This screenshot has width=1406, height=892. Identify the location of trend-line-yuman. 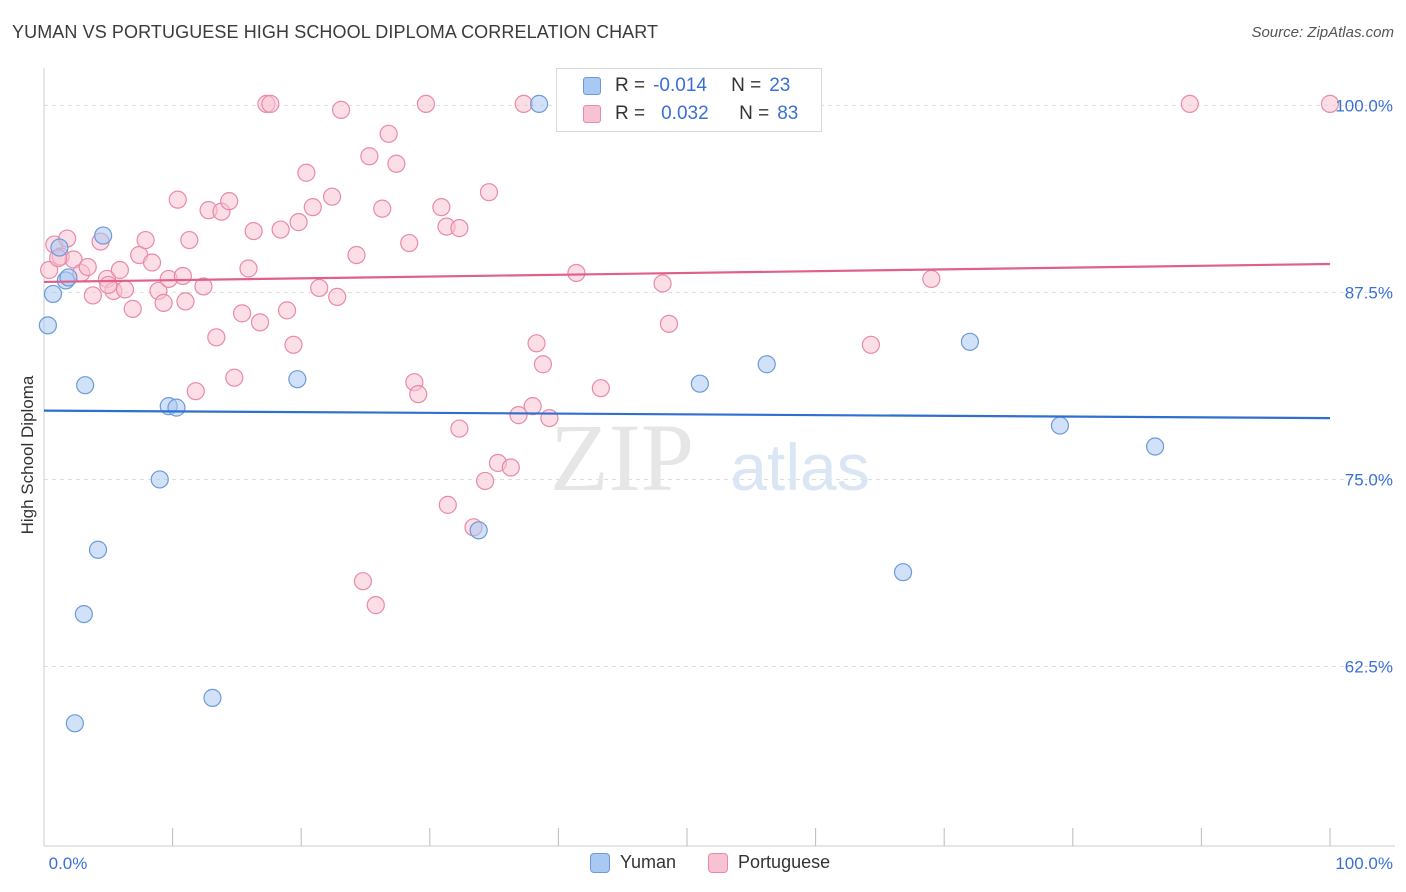
(687, 414).